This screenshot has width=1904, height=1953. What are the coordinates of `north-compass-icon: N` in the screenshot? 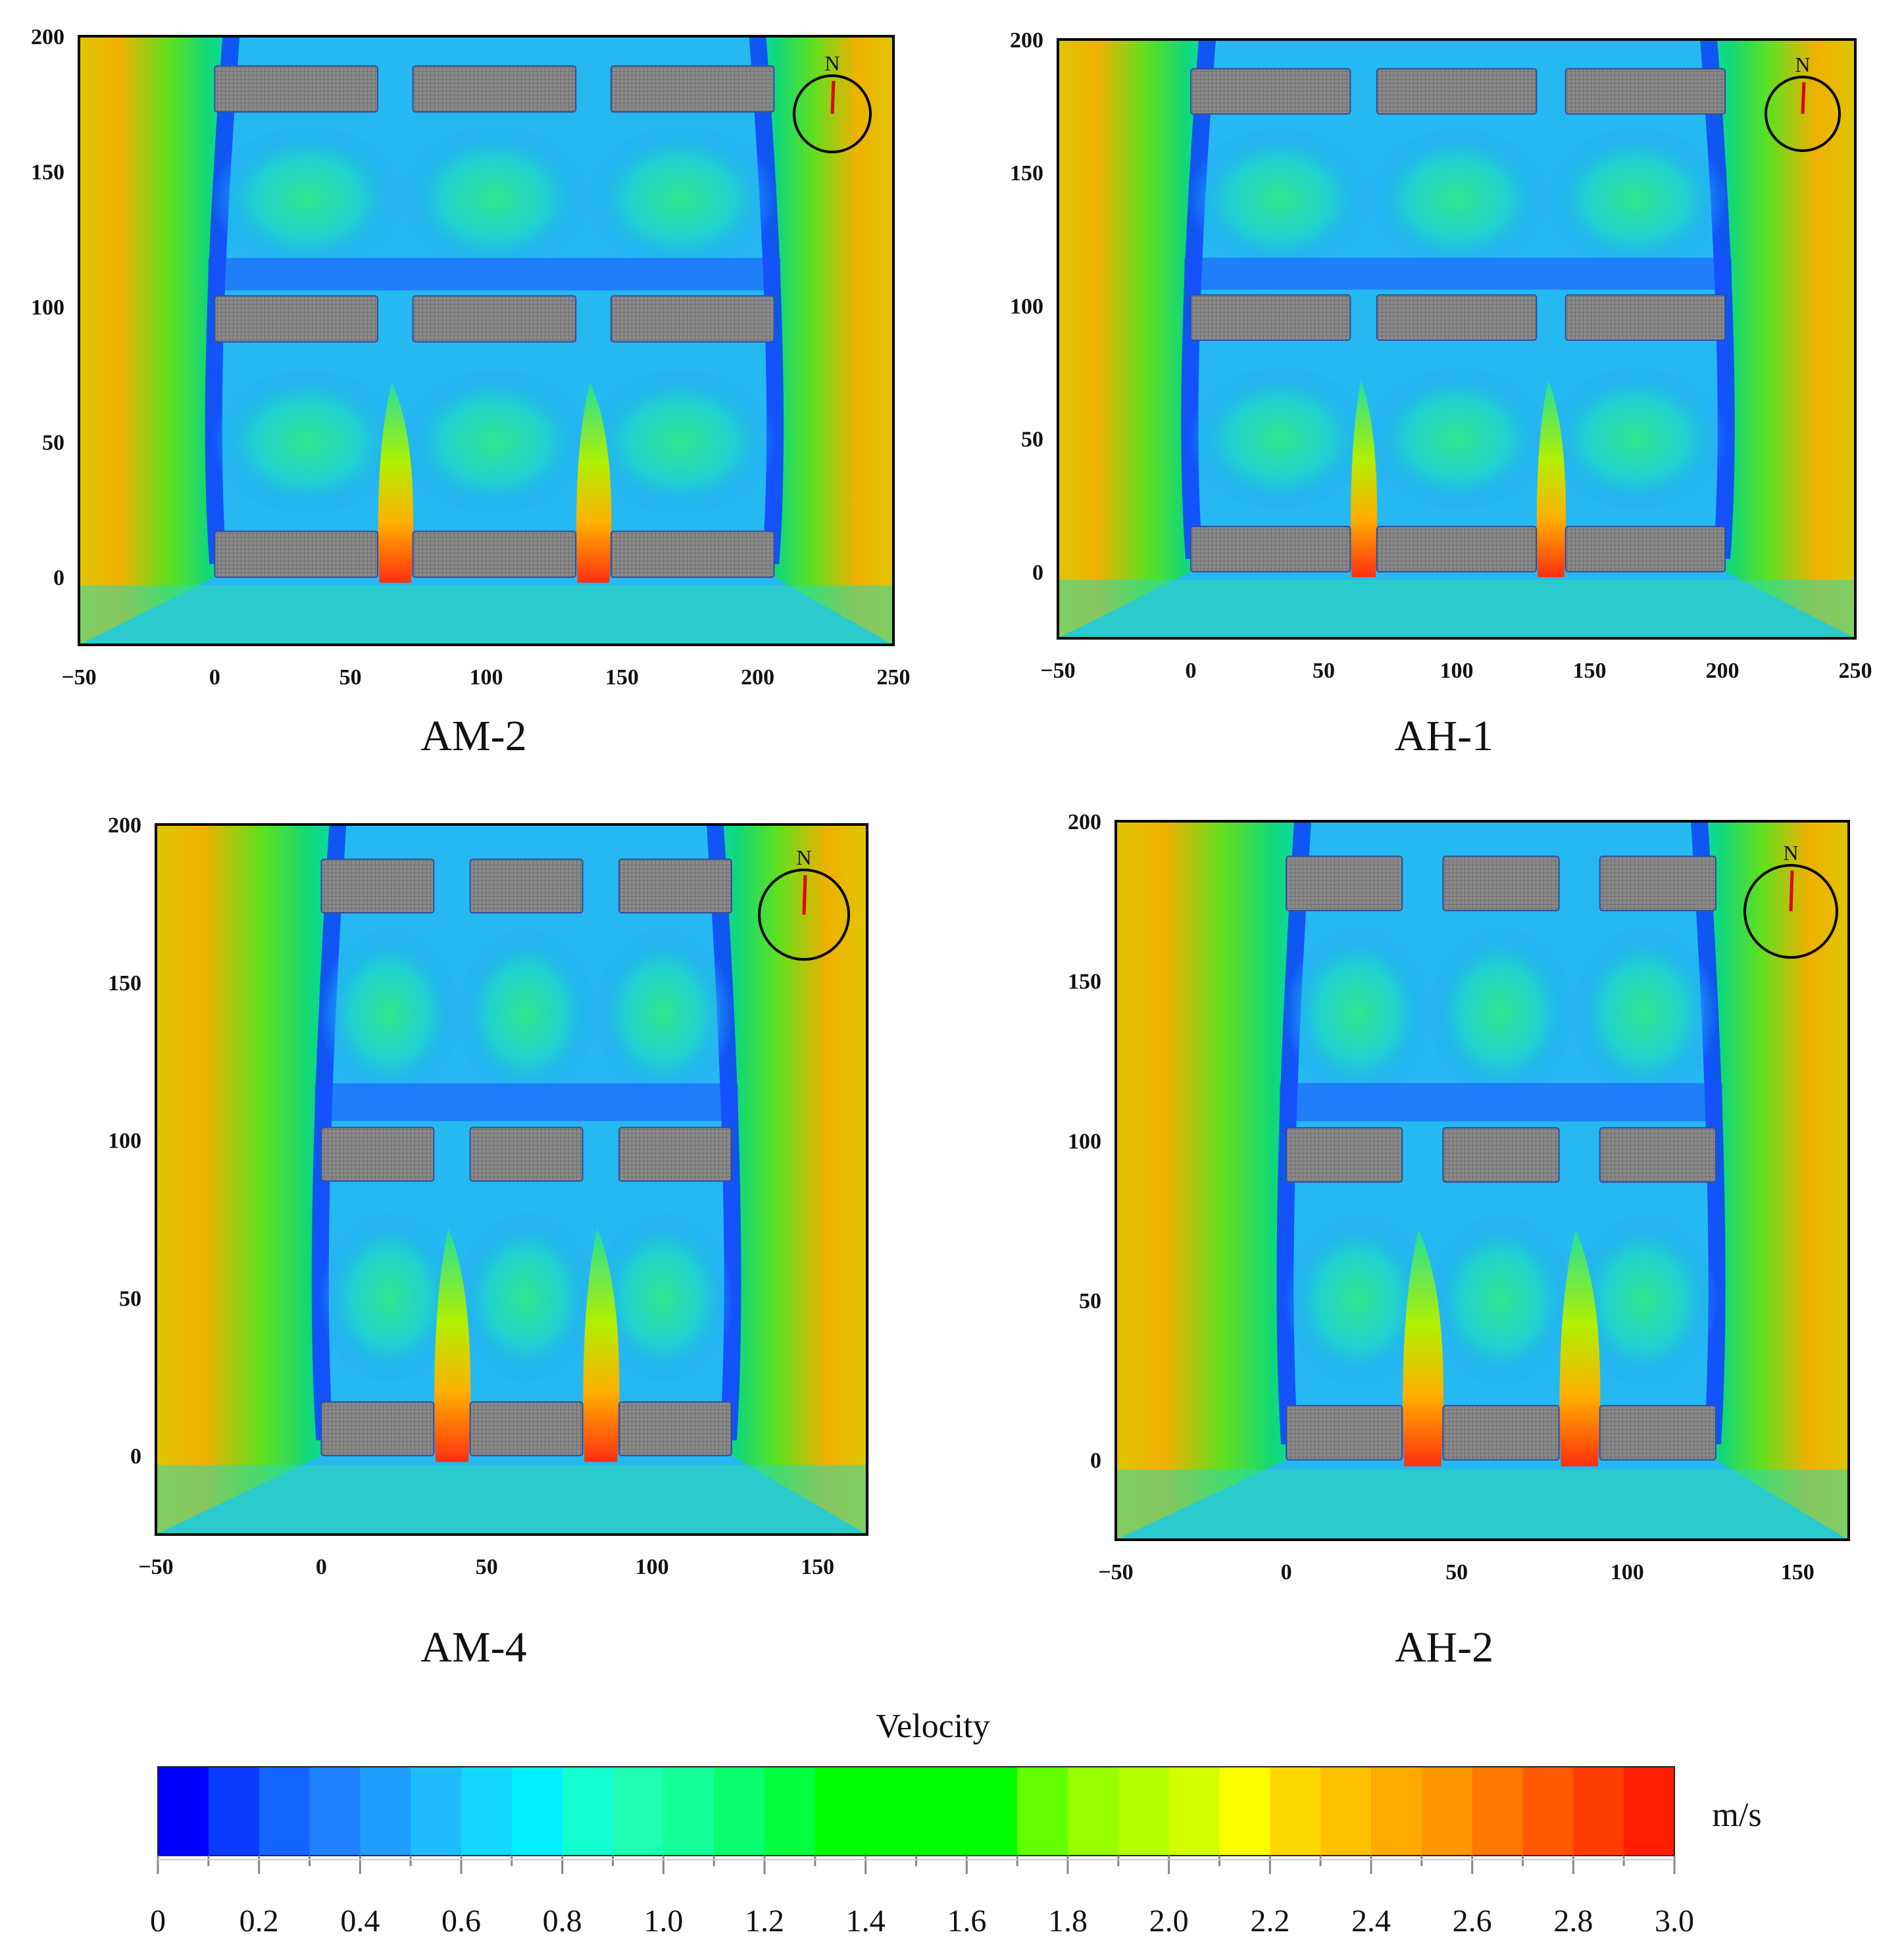 It's located at (1803, 102).